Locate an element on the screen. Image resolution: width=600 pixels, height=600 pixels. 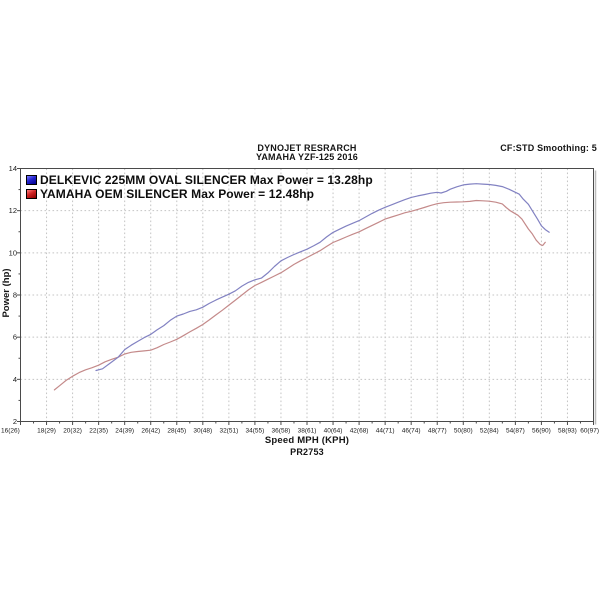
x-tick-label: 44(71) is located at coordinates (385, 431).